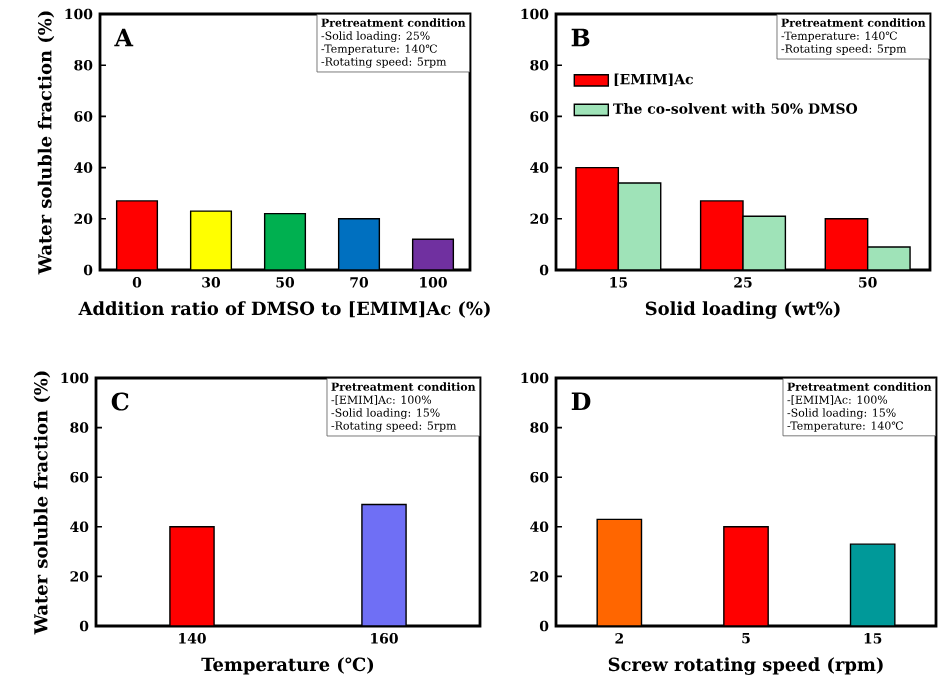 Image resolution: width=948 pixels, height=698 pixels. I want to click on x-axis-title: Addition ratio of DMSO to [EMIM]Ac (%), so click(284, 309).